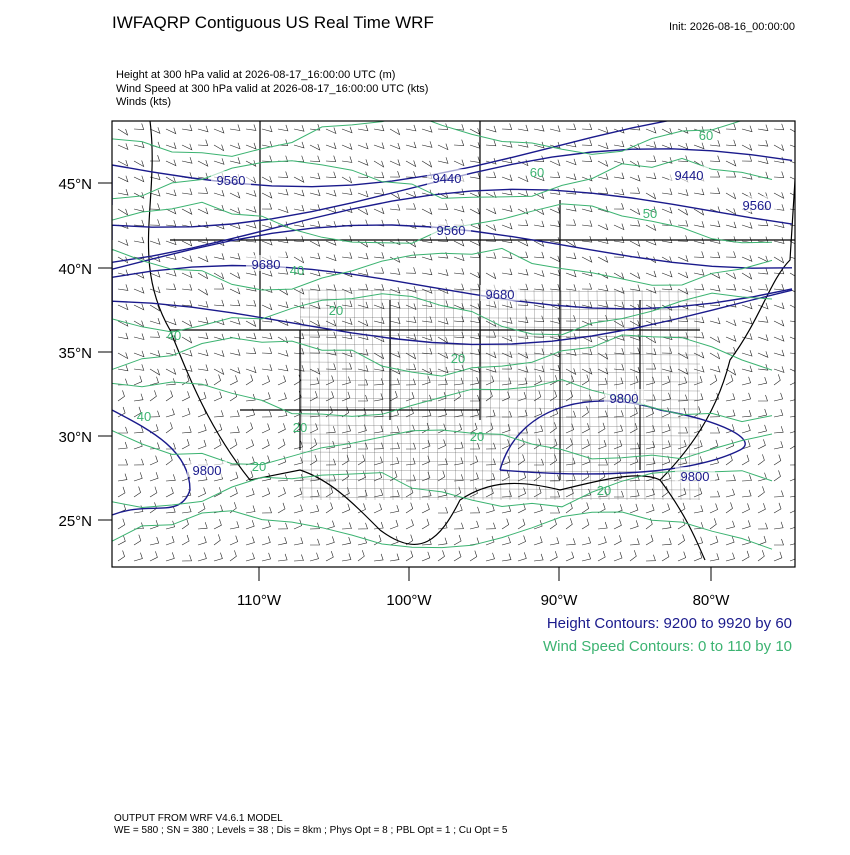  Describe the element at coordinates (695, 476) in the screenshot. I see `height-contour-label: 9800` at that location.